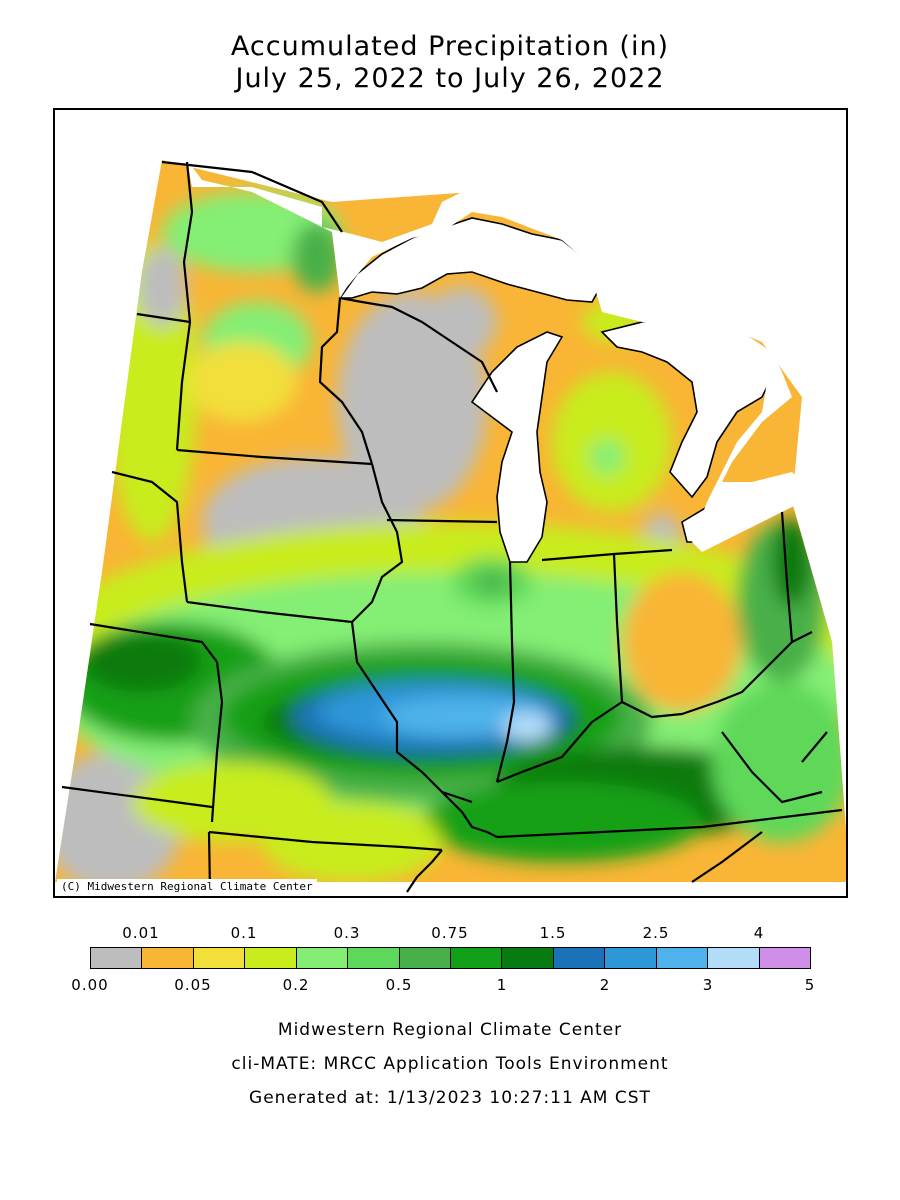  What do you see at coordinates (411, 712) in the screenshot?
I see `border-mo-il` at bounding box center [411, 712].